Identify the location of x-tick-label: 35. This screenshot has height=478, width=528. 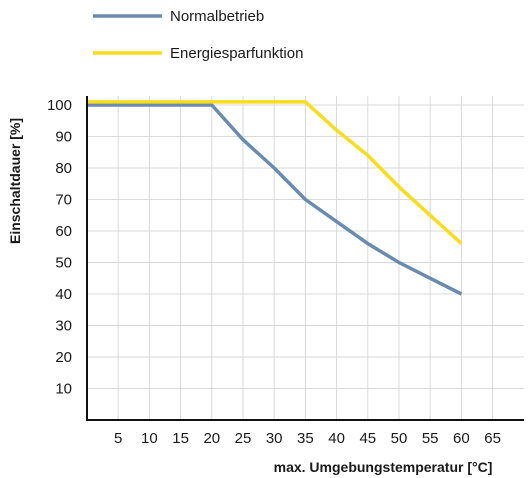
(305, 438).